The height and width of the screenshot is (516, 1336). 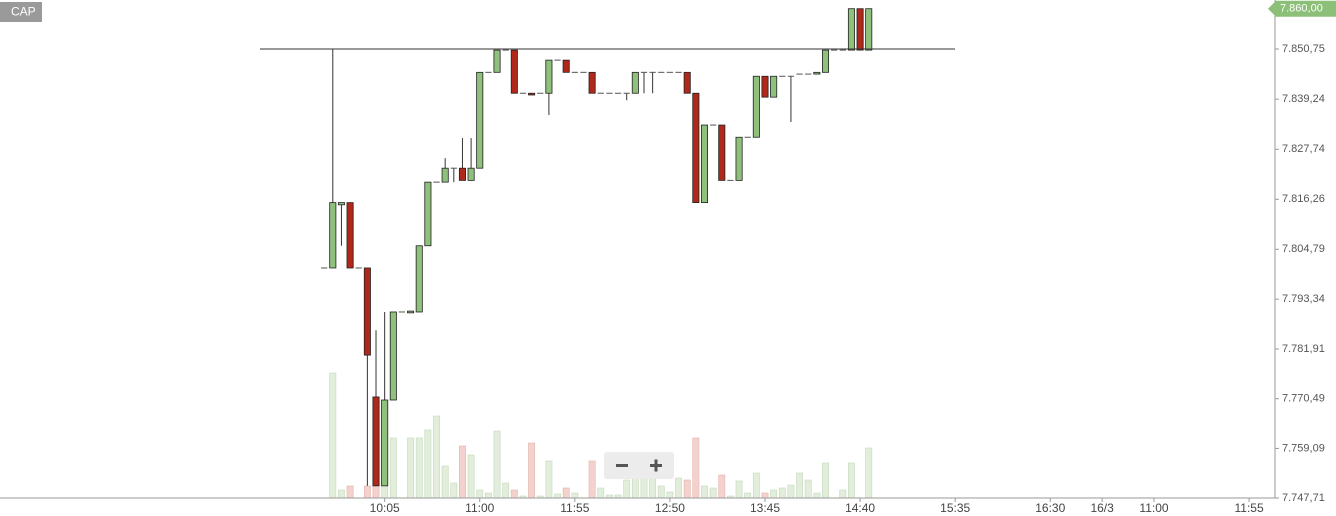 I want to click on zoom-control, so click(x=639, y=465).